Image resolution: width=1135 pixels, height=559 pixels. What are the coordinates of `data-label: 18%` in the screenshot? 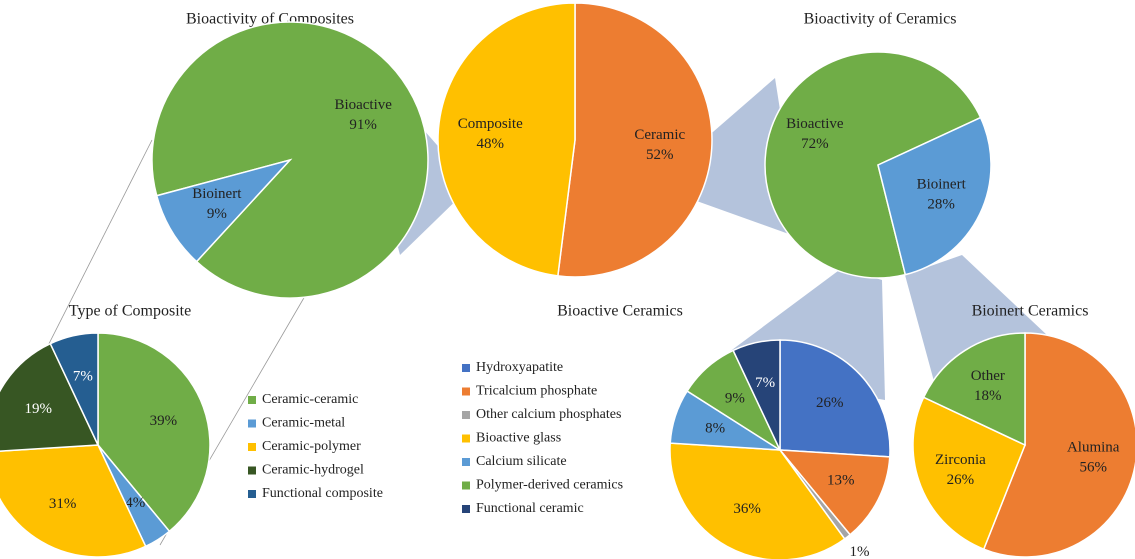 It's located at (988, 396).